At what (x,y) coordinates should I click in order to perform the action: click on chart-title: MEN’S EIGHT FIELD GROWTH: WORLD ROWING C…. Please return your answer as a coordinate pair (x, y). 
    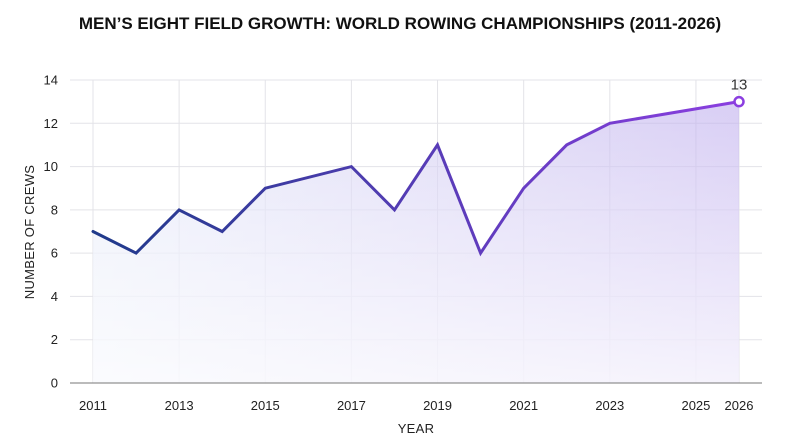
    Looking at the image, I should click on (400, 23).